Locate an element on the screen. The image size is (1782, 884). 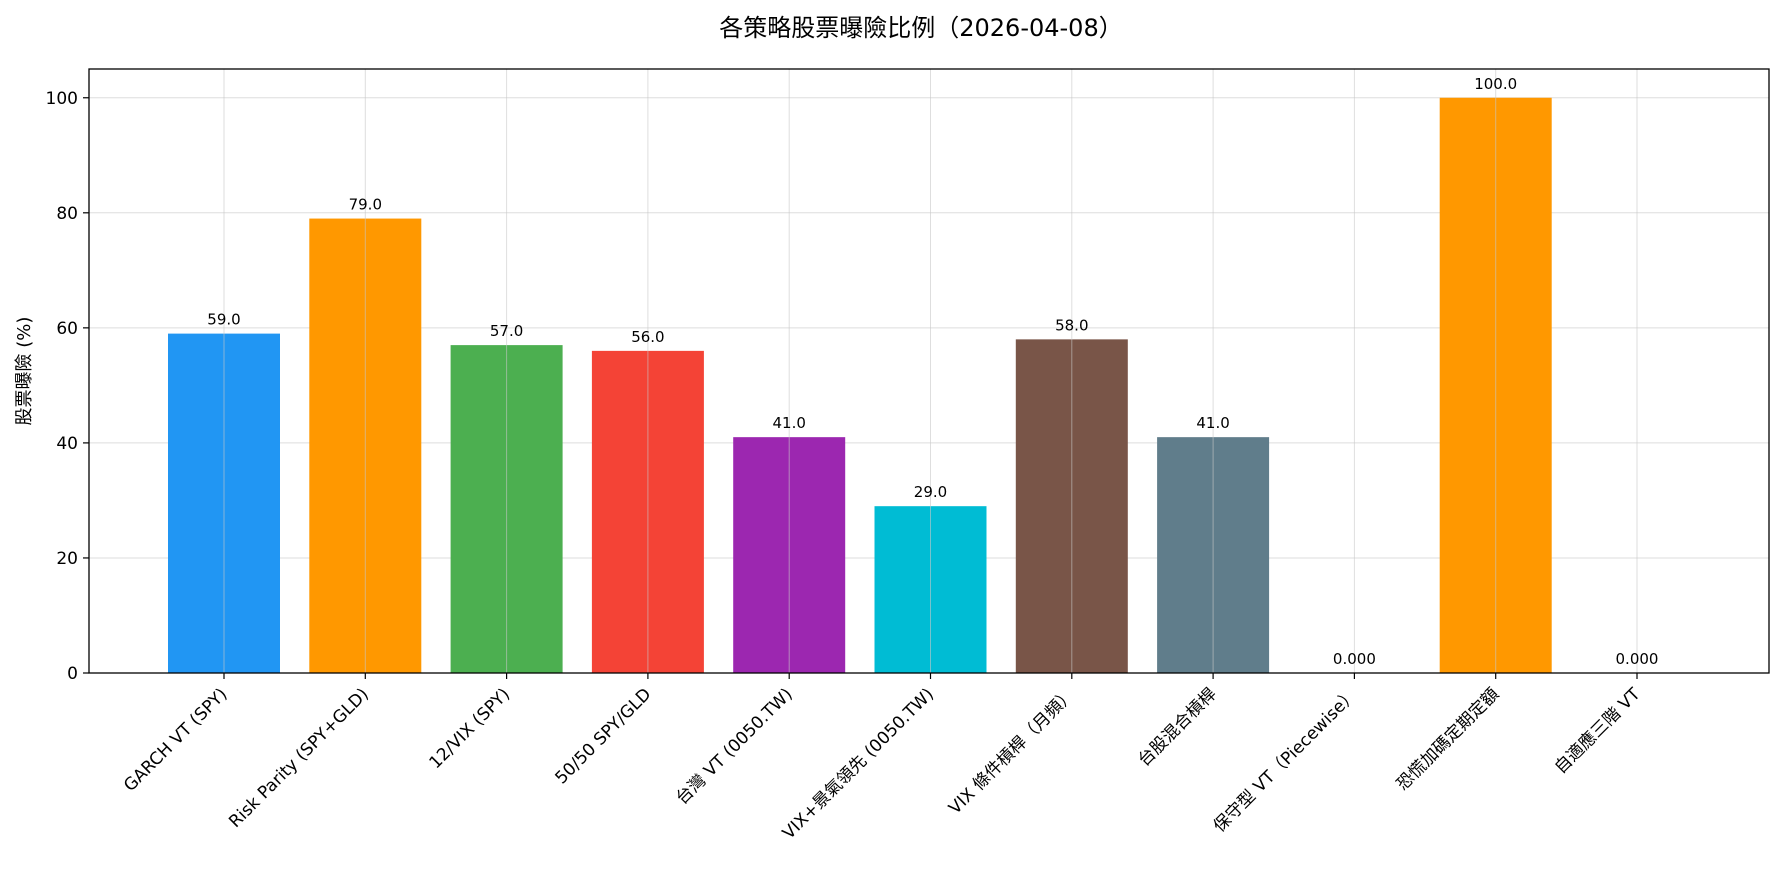
y-tick-label: 100 is located at coordinates (62, 99).